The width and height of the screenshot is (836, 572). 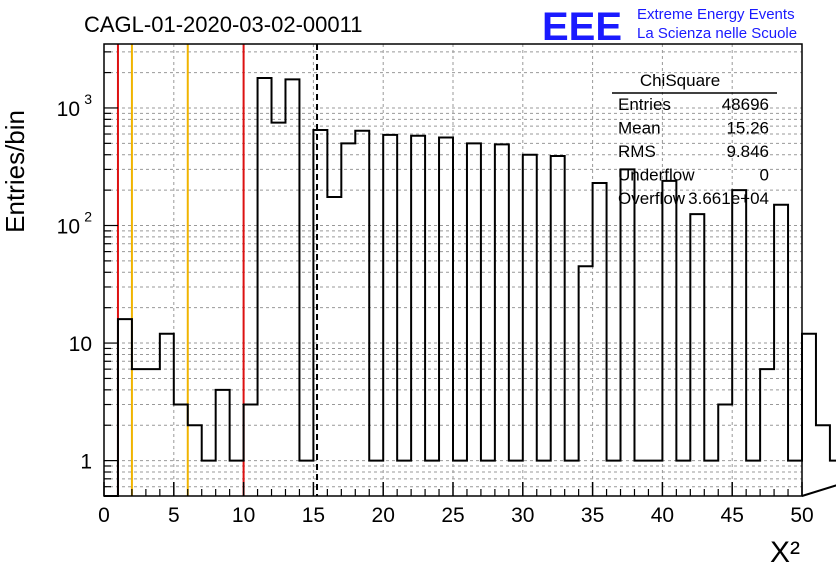 What do you see at coordinates (223, 24) in the screenshot?
I see `run-title: CAGL-01-2020-03-02-00011` at bounding box center [223, 24].